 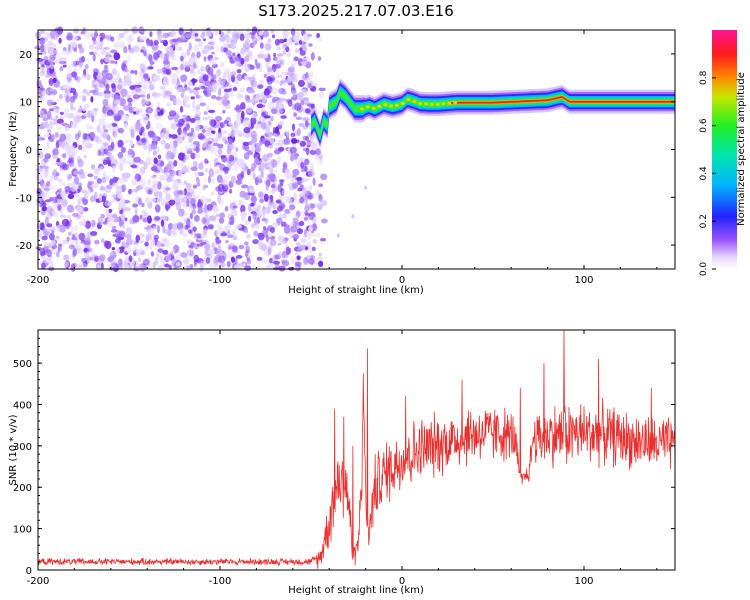 I want to click on x-tick-label: 100, so click(x=583, y=581).